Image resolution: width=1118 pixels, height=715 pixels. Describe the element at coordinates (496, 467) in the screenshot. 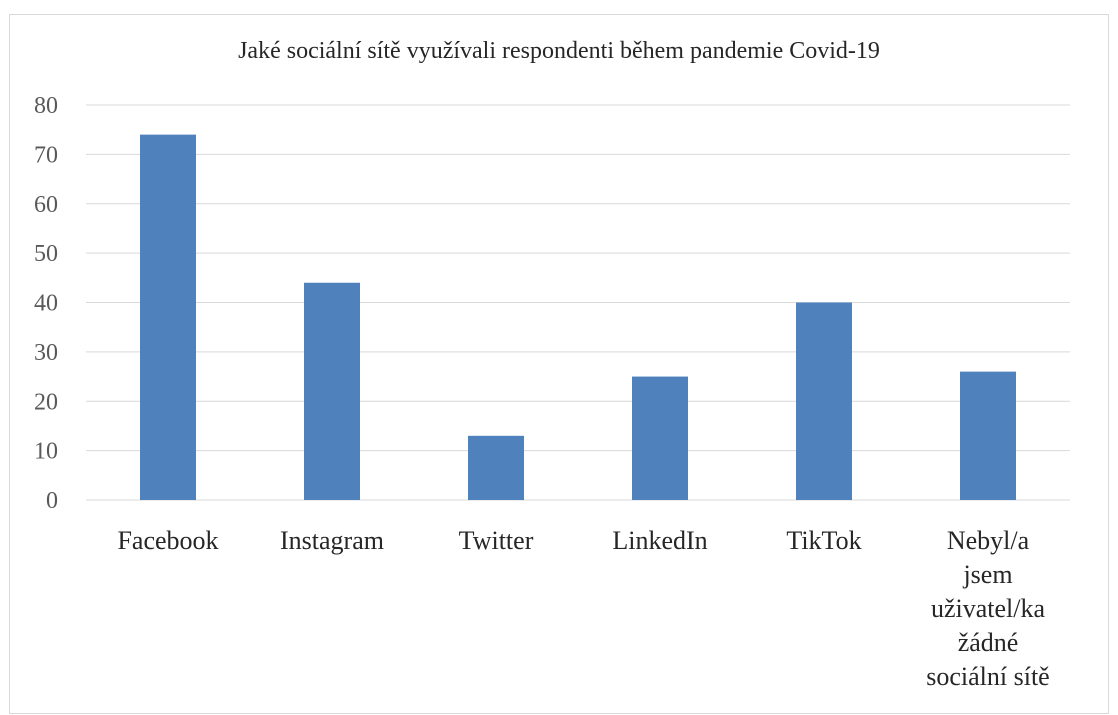

I see `bar-twitter` at that location.